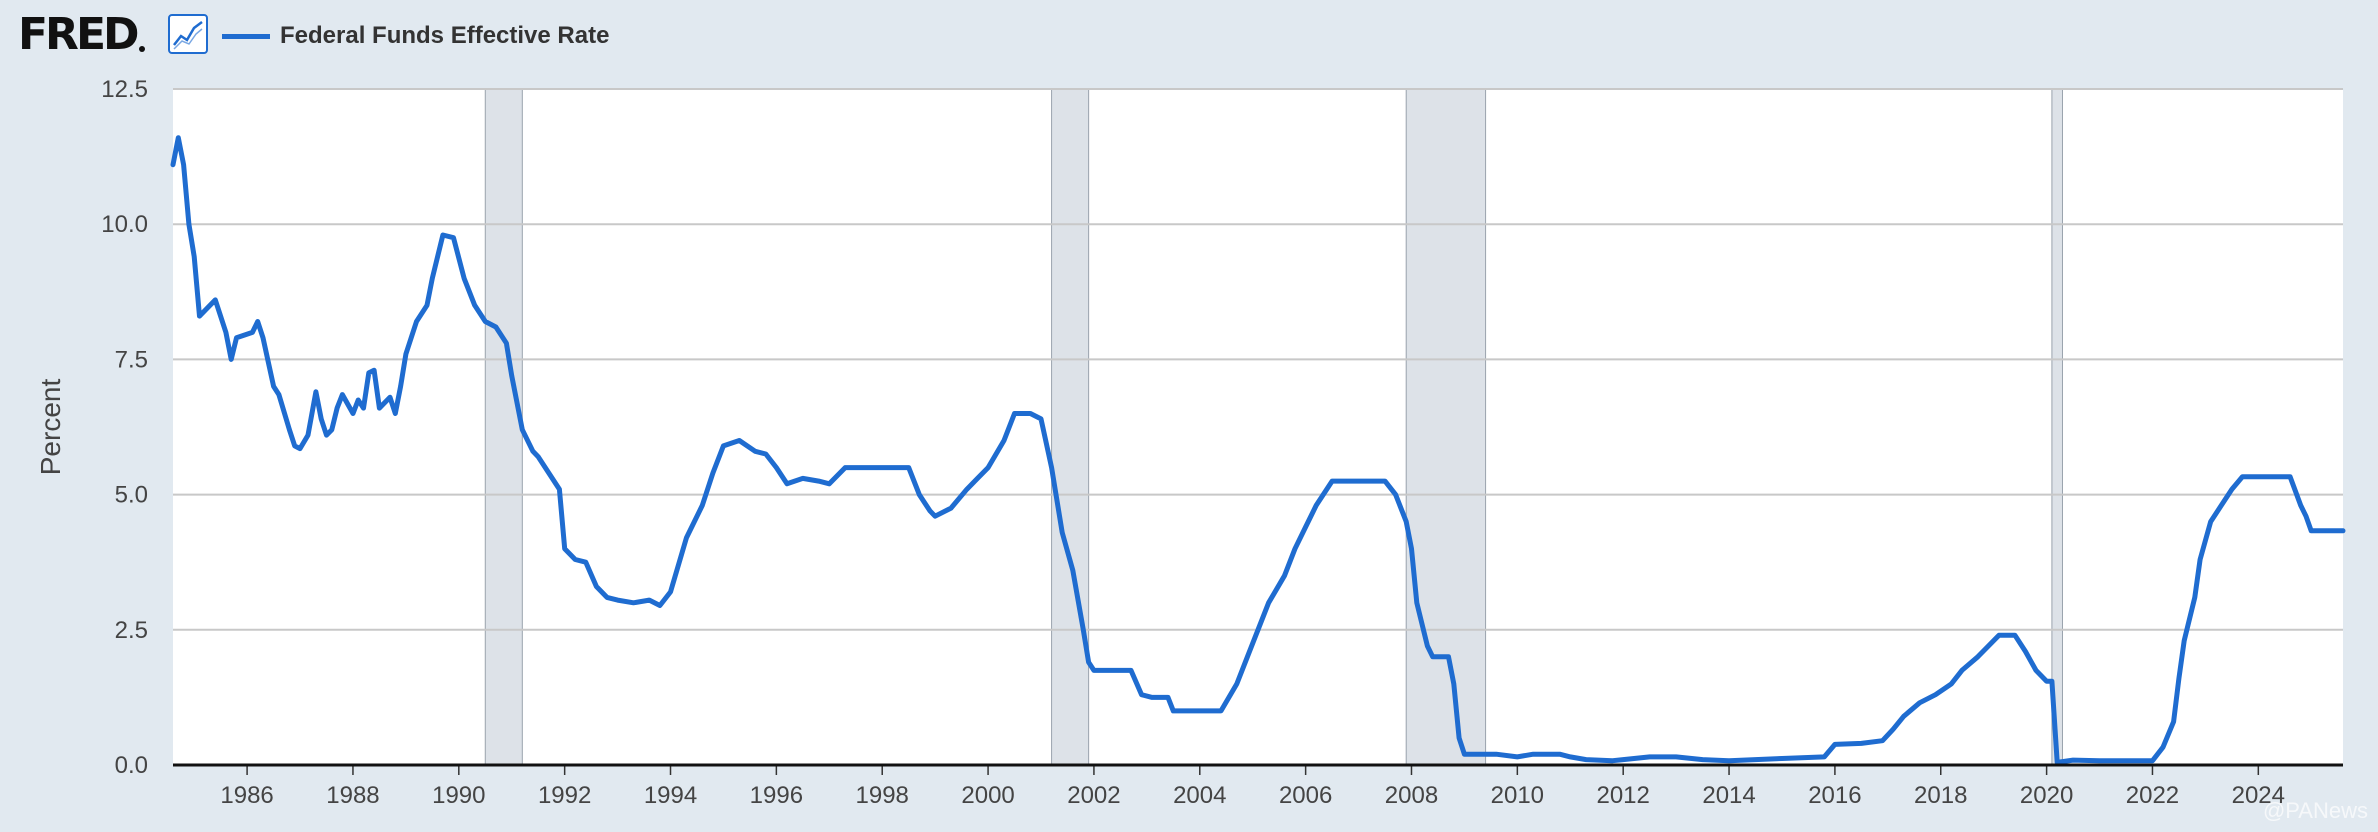  Describe the element at coordinates (141, 49) in the screenshot. I see `fred-logo-dot` at that location.